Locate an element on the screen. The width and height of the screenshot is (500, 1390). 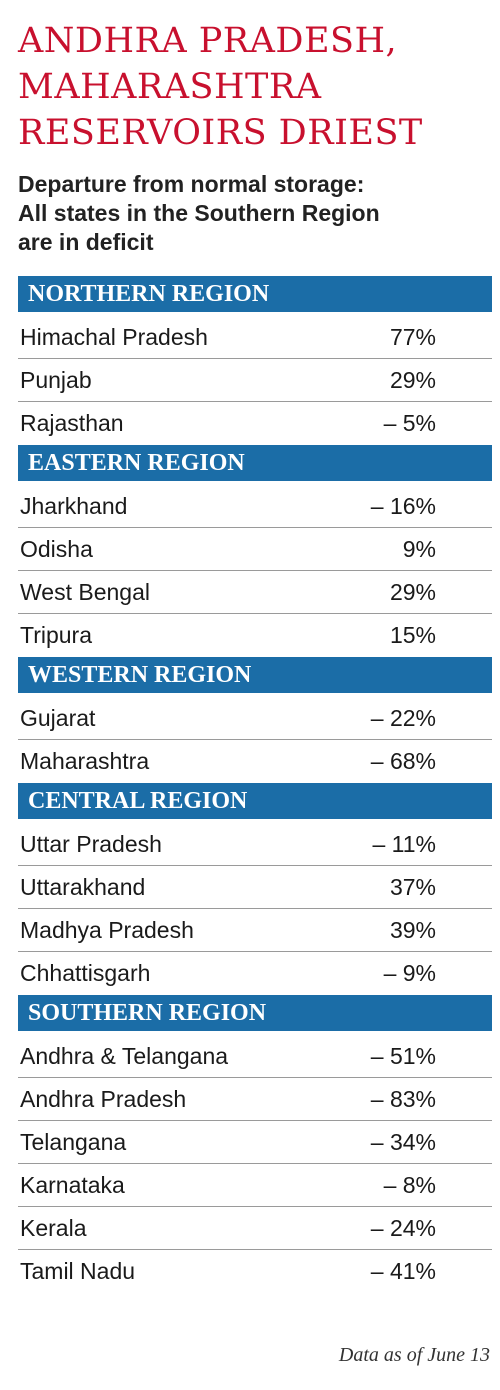
storage-departure-value: 77% is located at coordinates (412, 337).